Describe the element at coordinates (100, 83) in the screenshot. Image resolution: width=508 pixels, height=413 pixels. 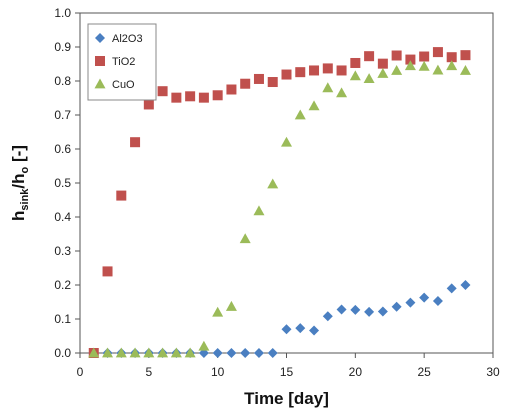
I see `legend-triangle-marker` at that location.